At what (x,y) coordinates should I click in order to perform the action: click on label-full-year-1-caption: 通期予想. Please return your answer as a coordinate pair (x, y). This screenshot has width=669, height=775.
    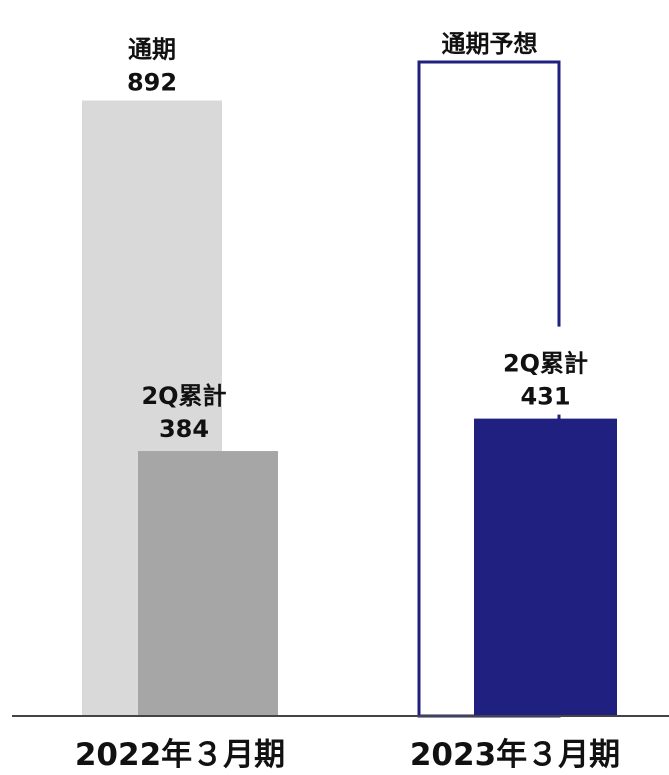
    Looking at the image, I should click on (490, 44).